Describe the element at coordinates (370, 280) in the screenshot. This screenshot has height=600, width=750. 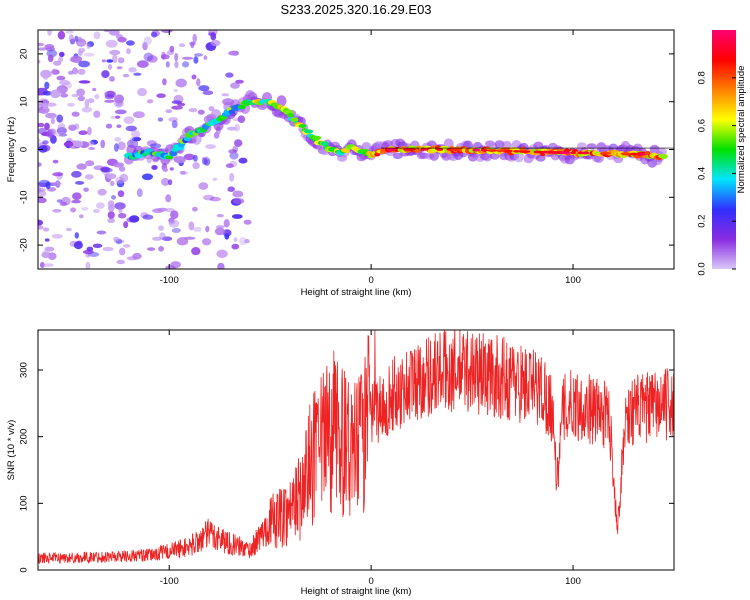
I see `x-tick-label: 0` at that location.